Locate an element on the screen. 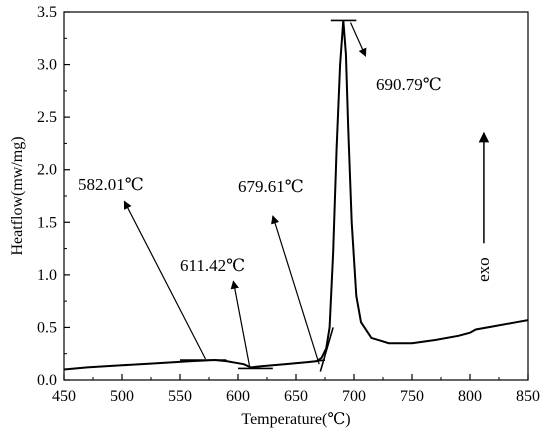 Image resolution: width=550 pixels, height=434 pixels. x-tick-label-3: 600 is located at coordinates (238, 396).